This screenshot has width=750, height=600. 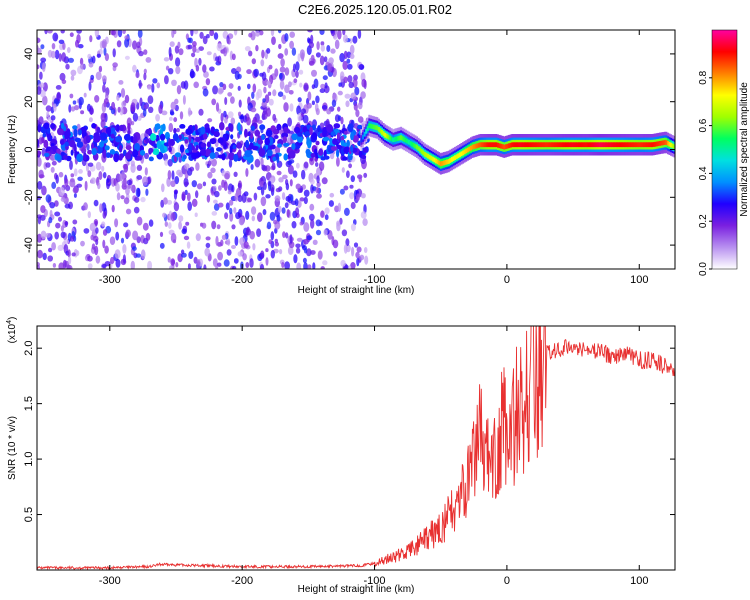 I want to click on x-tick-label: -200, so click(x=242, y=581).